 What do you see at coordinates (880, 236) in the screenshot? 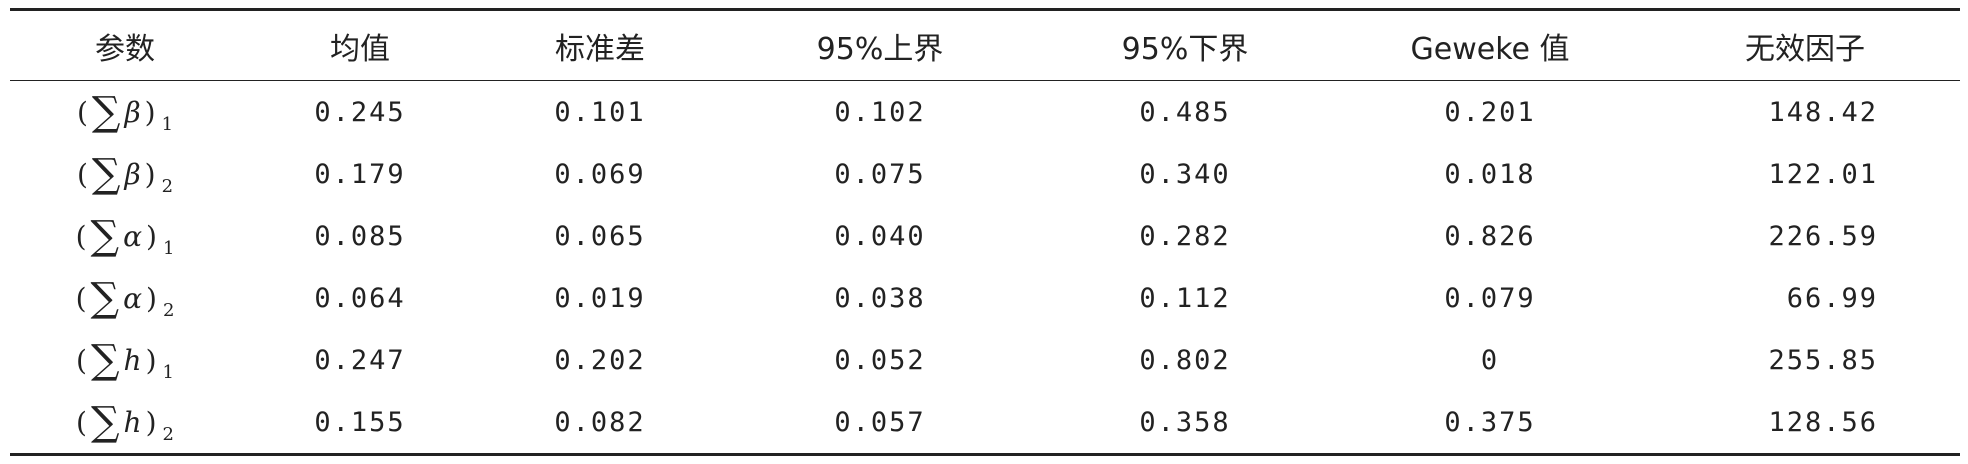
I see `upper-cell: 0.040` at bounding box center [880, 236].